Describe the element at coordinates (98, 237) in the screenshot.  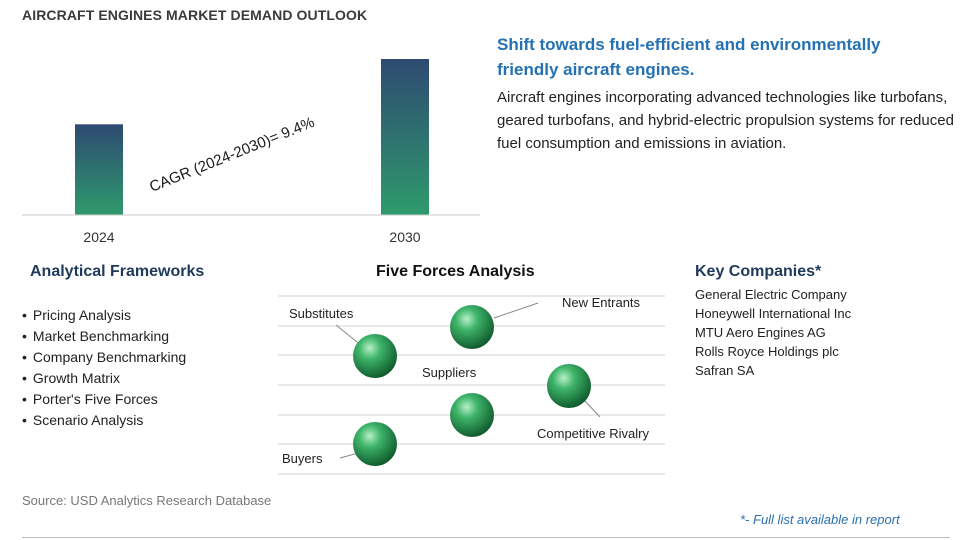
I see `x-tick-label: 2024` at that location.